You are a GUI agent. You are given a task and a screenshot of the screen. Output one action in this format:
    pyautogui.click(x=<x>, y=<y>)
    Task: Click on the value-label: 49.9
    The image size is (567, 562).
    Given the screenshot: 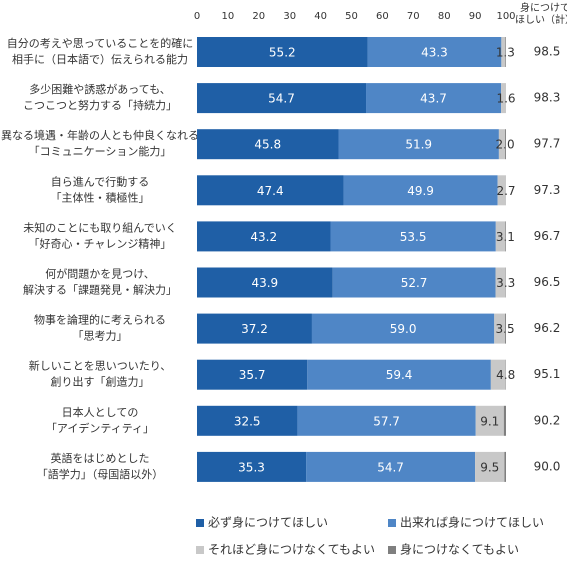 What is the action you would take?
    pyautogui.click(x=420, y=191)
    